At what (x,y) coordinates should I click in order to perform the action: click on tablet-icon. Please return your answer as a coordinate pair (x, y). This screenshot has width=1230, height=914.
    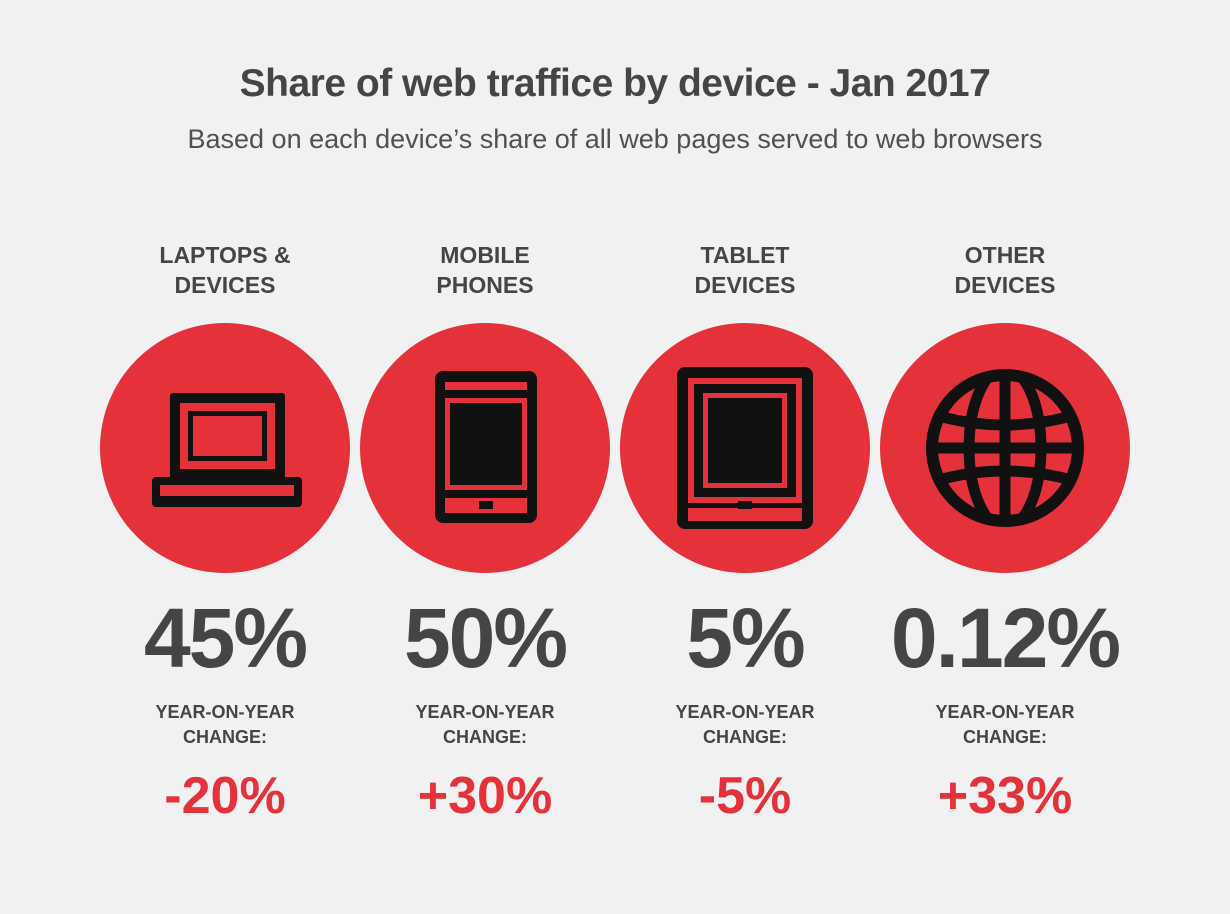
    Looking at the image, I should click on (745, 448).